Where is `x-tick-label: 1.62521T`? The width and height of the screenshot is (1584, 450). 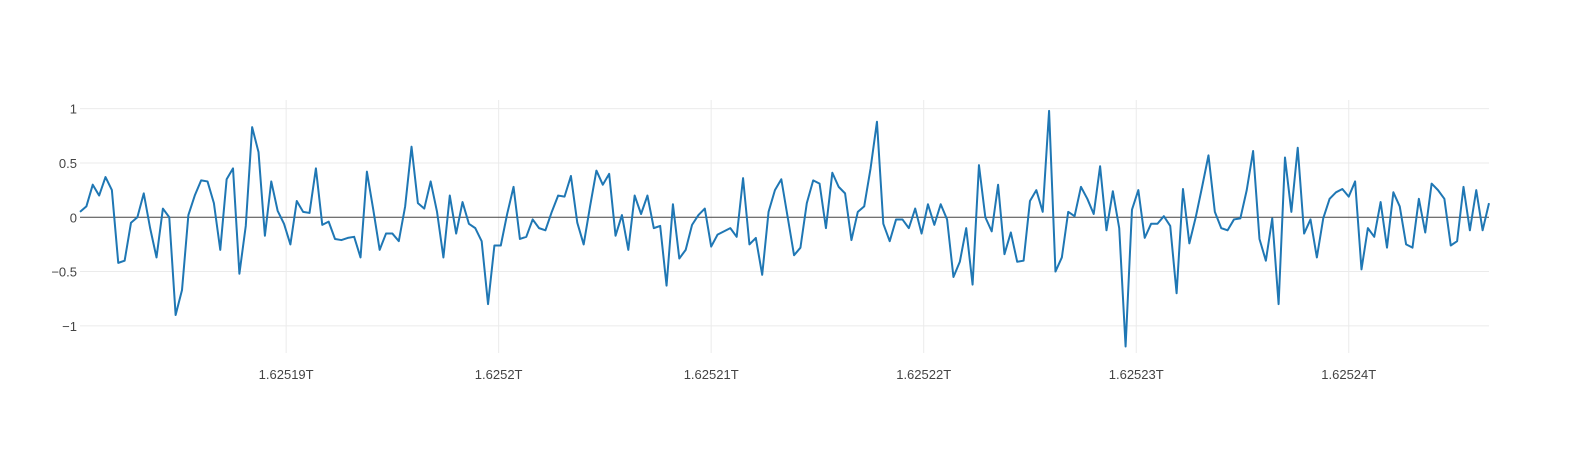 x-tick-label: 1.62521T is located at coordinates (711, 374).